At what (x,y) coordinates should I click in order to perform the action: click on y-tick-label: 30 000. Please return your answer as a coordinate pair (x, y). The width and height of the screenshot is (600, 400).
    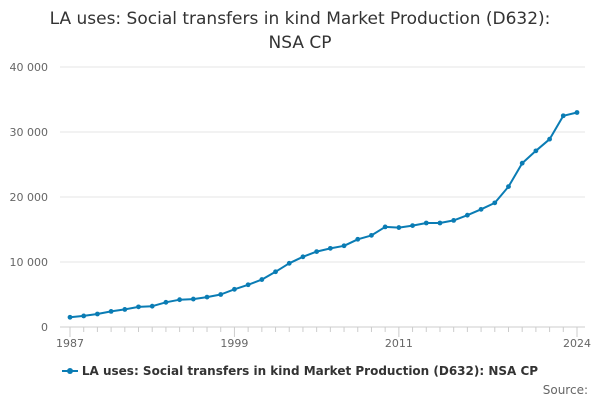
    Looking at the image, I should click on (29, 132).